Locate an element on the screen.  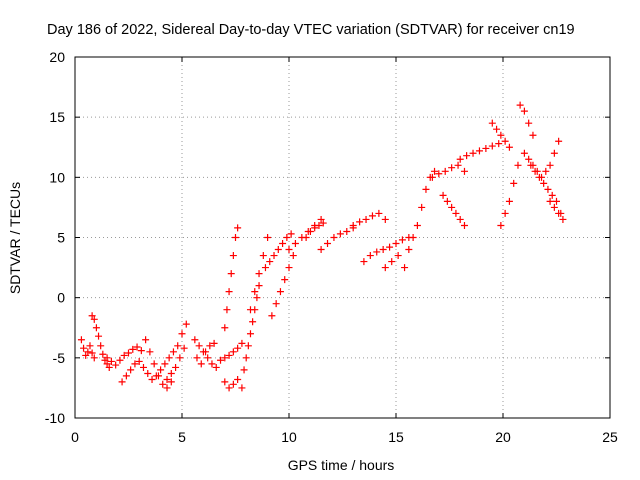
y-tick-label: -5 is located at coordinates (59, 358).